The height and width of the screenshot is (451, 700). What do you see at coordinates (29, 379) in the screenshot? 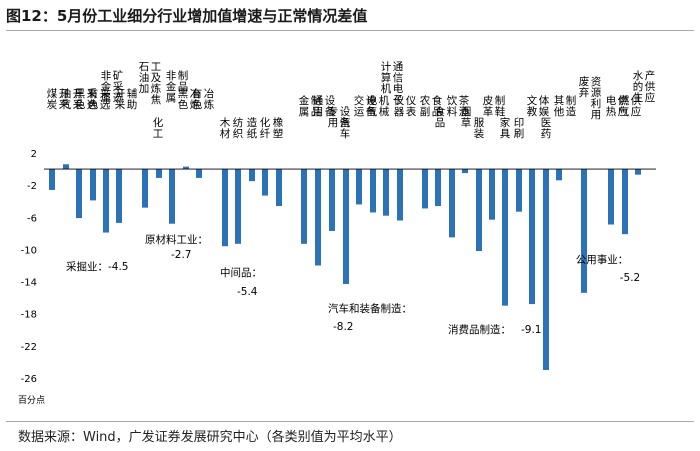
I see `y-tick-label: -26` at bounding box center [29, 379].